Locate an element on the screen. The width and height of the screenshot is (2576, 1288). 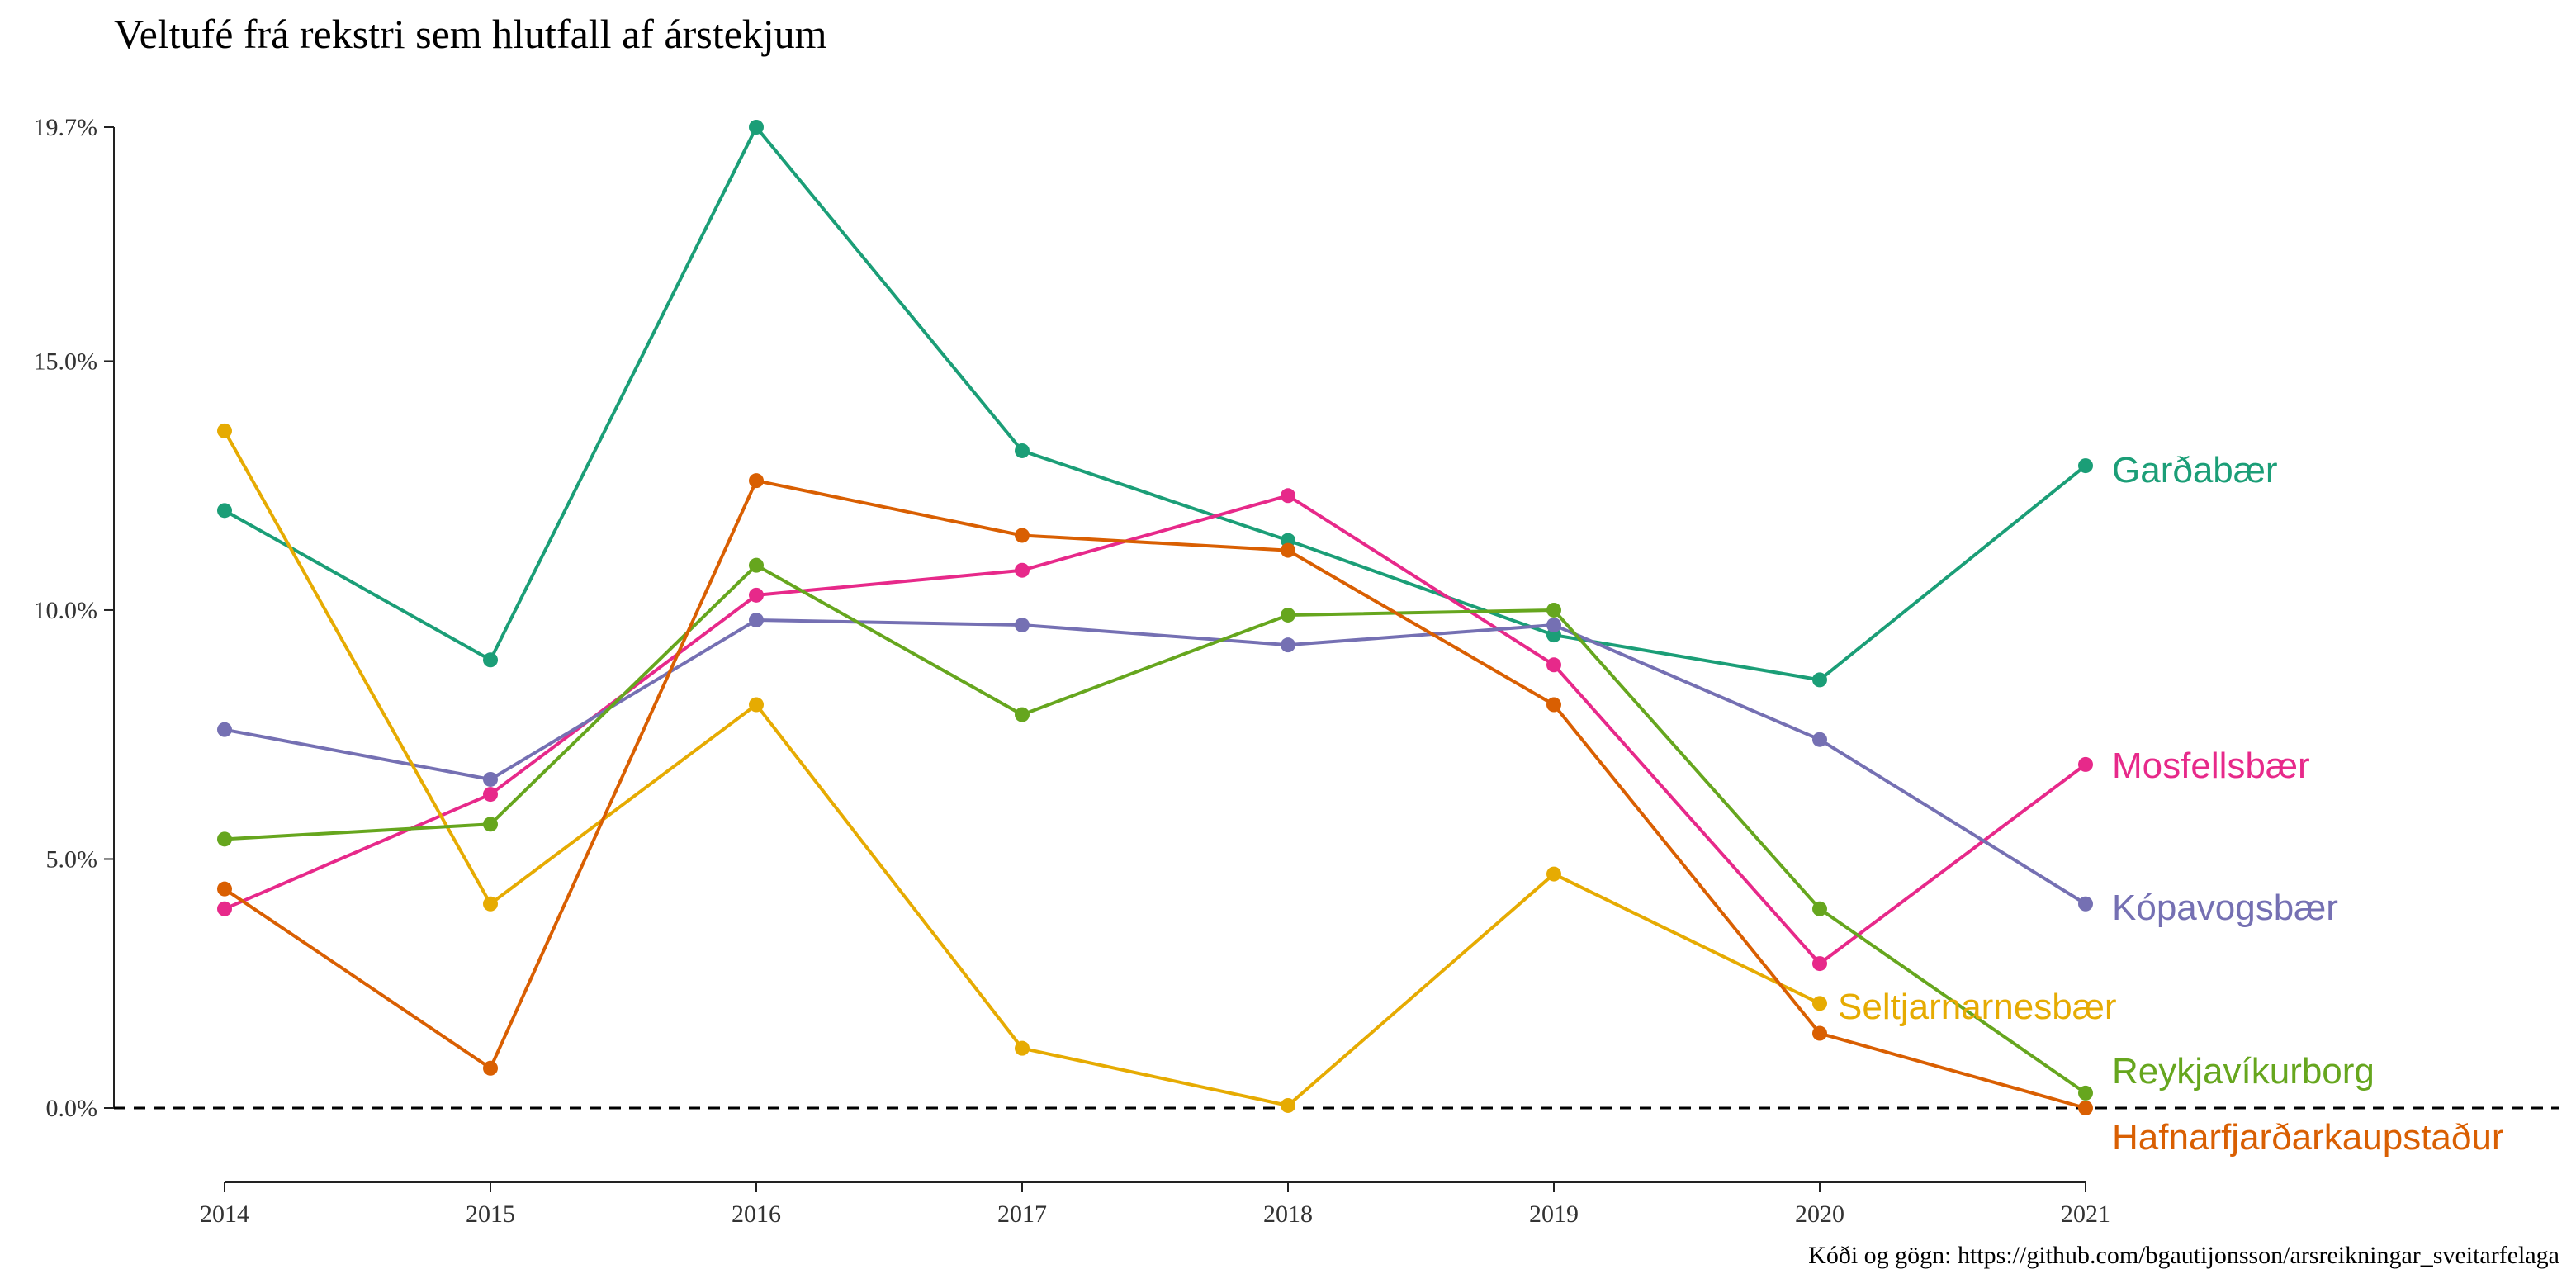
x-tick-label: 2021 is located at coordinates (2085, 1214).